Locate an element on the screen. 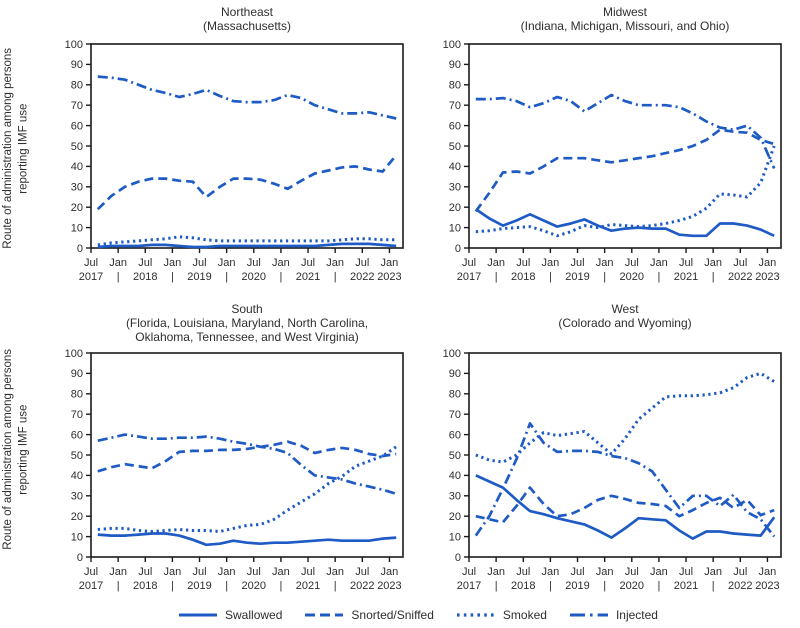 The width and height of the screenshot is (800, 628). legend: Swallowed Snorted/Sniffed Smoked Injected is located at coordinates (400, 615).